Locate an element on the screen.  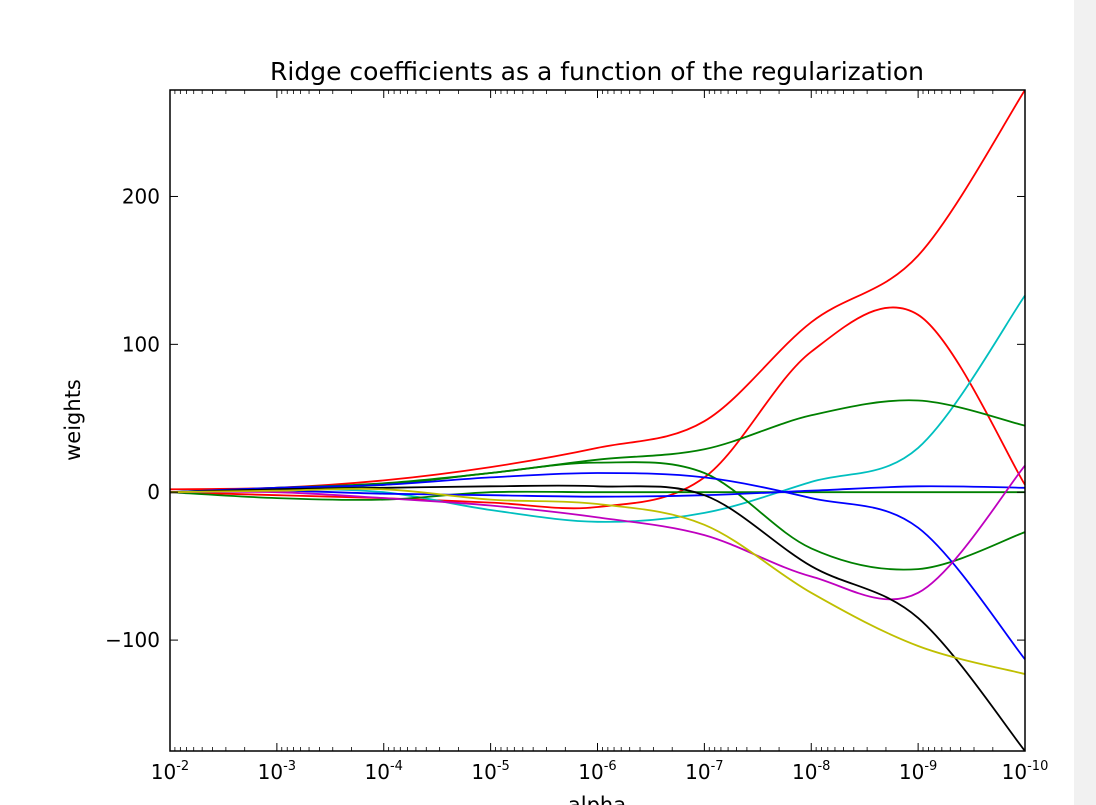
y-tick-label: 0 is located at coordinates (153, 492).